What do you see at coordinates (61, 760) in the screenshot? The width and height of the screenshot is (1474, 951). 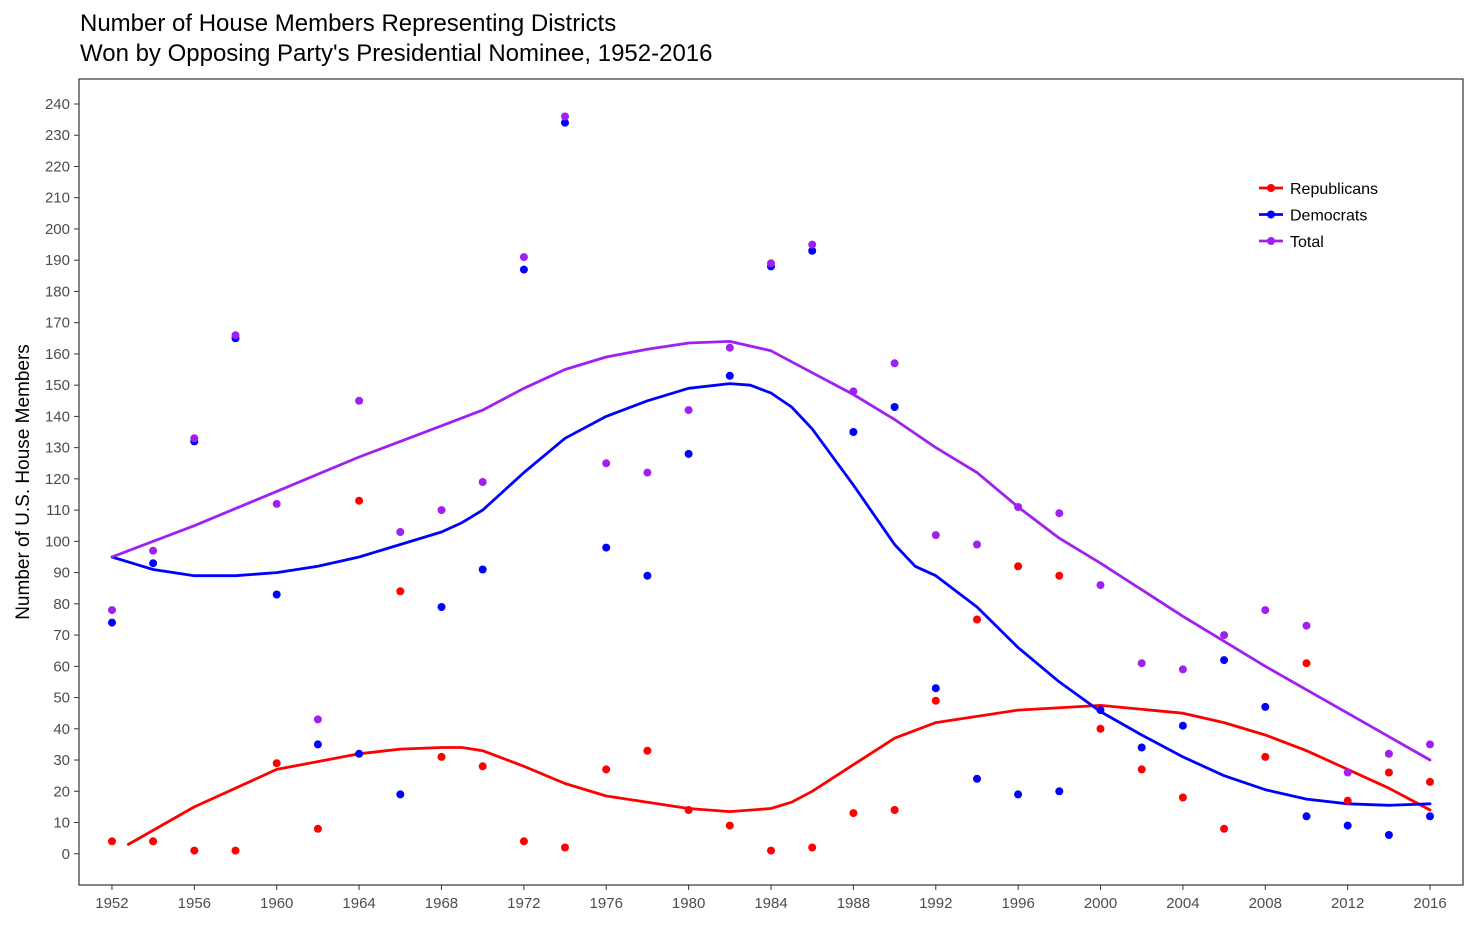 I see `y-tick-label: 30` at bounding box center [61, 760].